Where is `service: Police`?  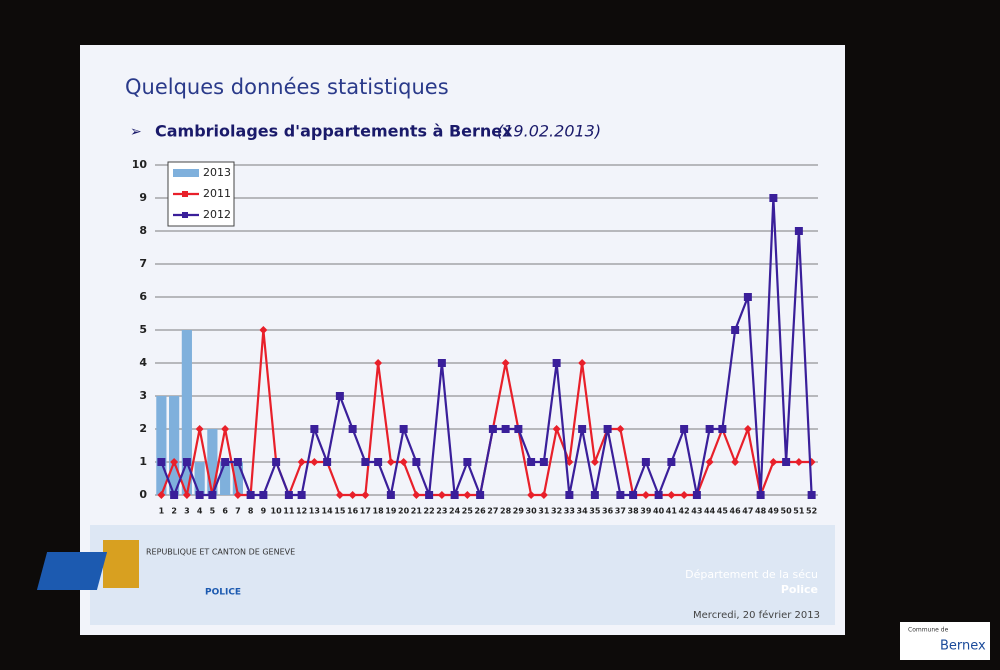
service: Police is located at coordinates (799, 589).